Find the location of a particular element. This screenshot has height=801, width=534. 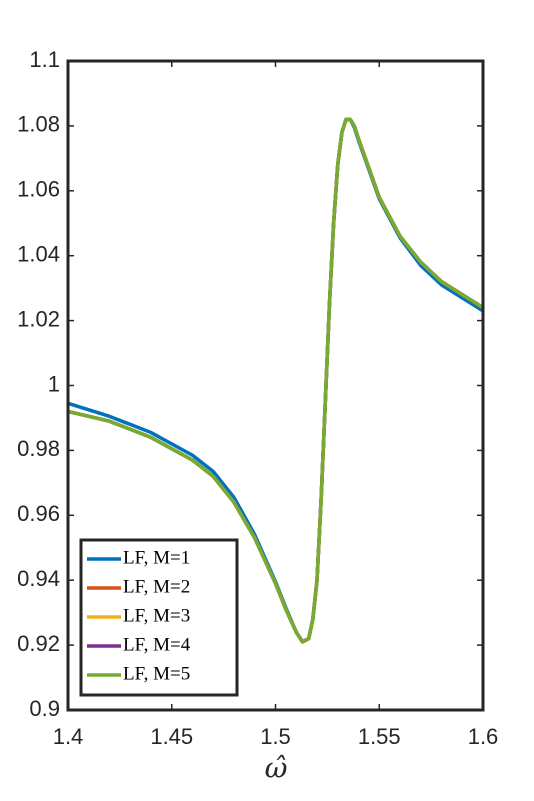

y-tick-label: 0.9 is located at coordinates (44, 708).